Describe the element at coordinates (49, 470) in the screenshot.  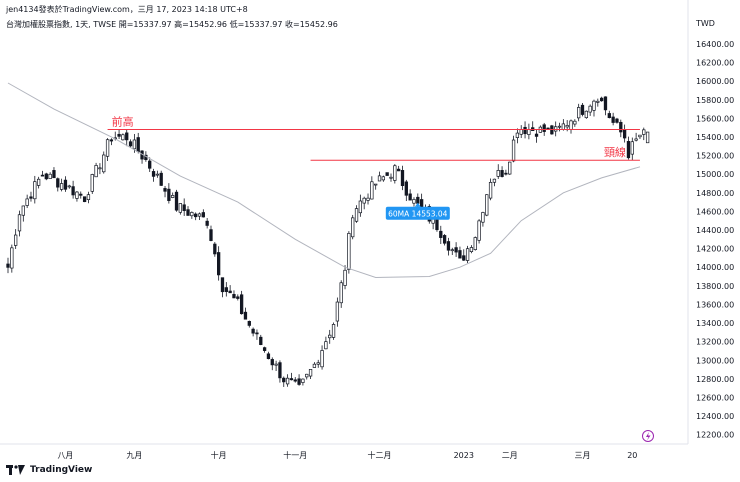
I see `footer-brand: TradingView` at that location.